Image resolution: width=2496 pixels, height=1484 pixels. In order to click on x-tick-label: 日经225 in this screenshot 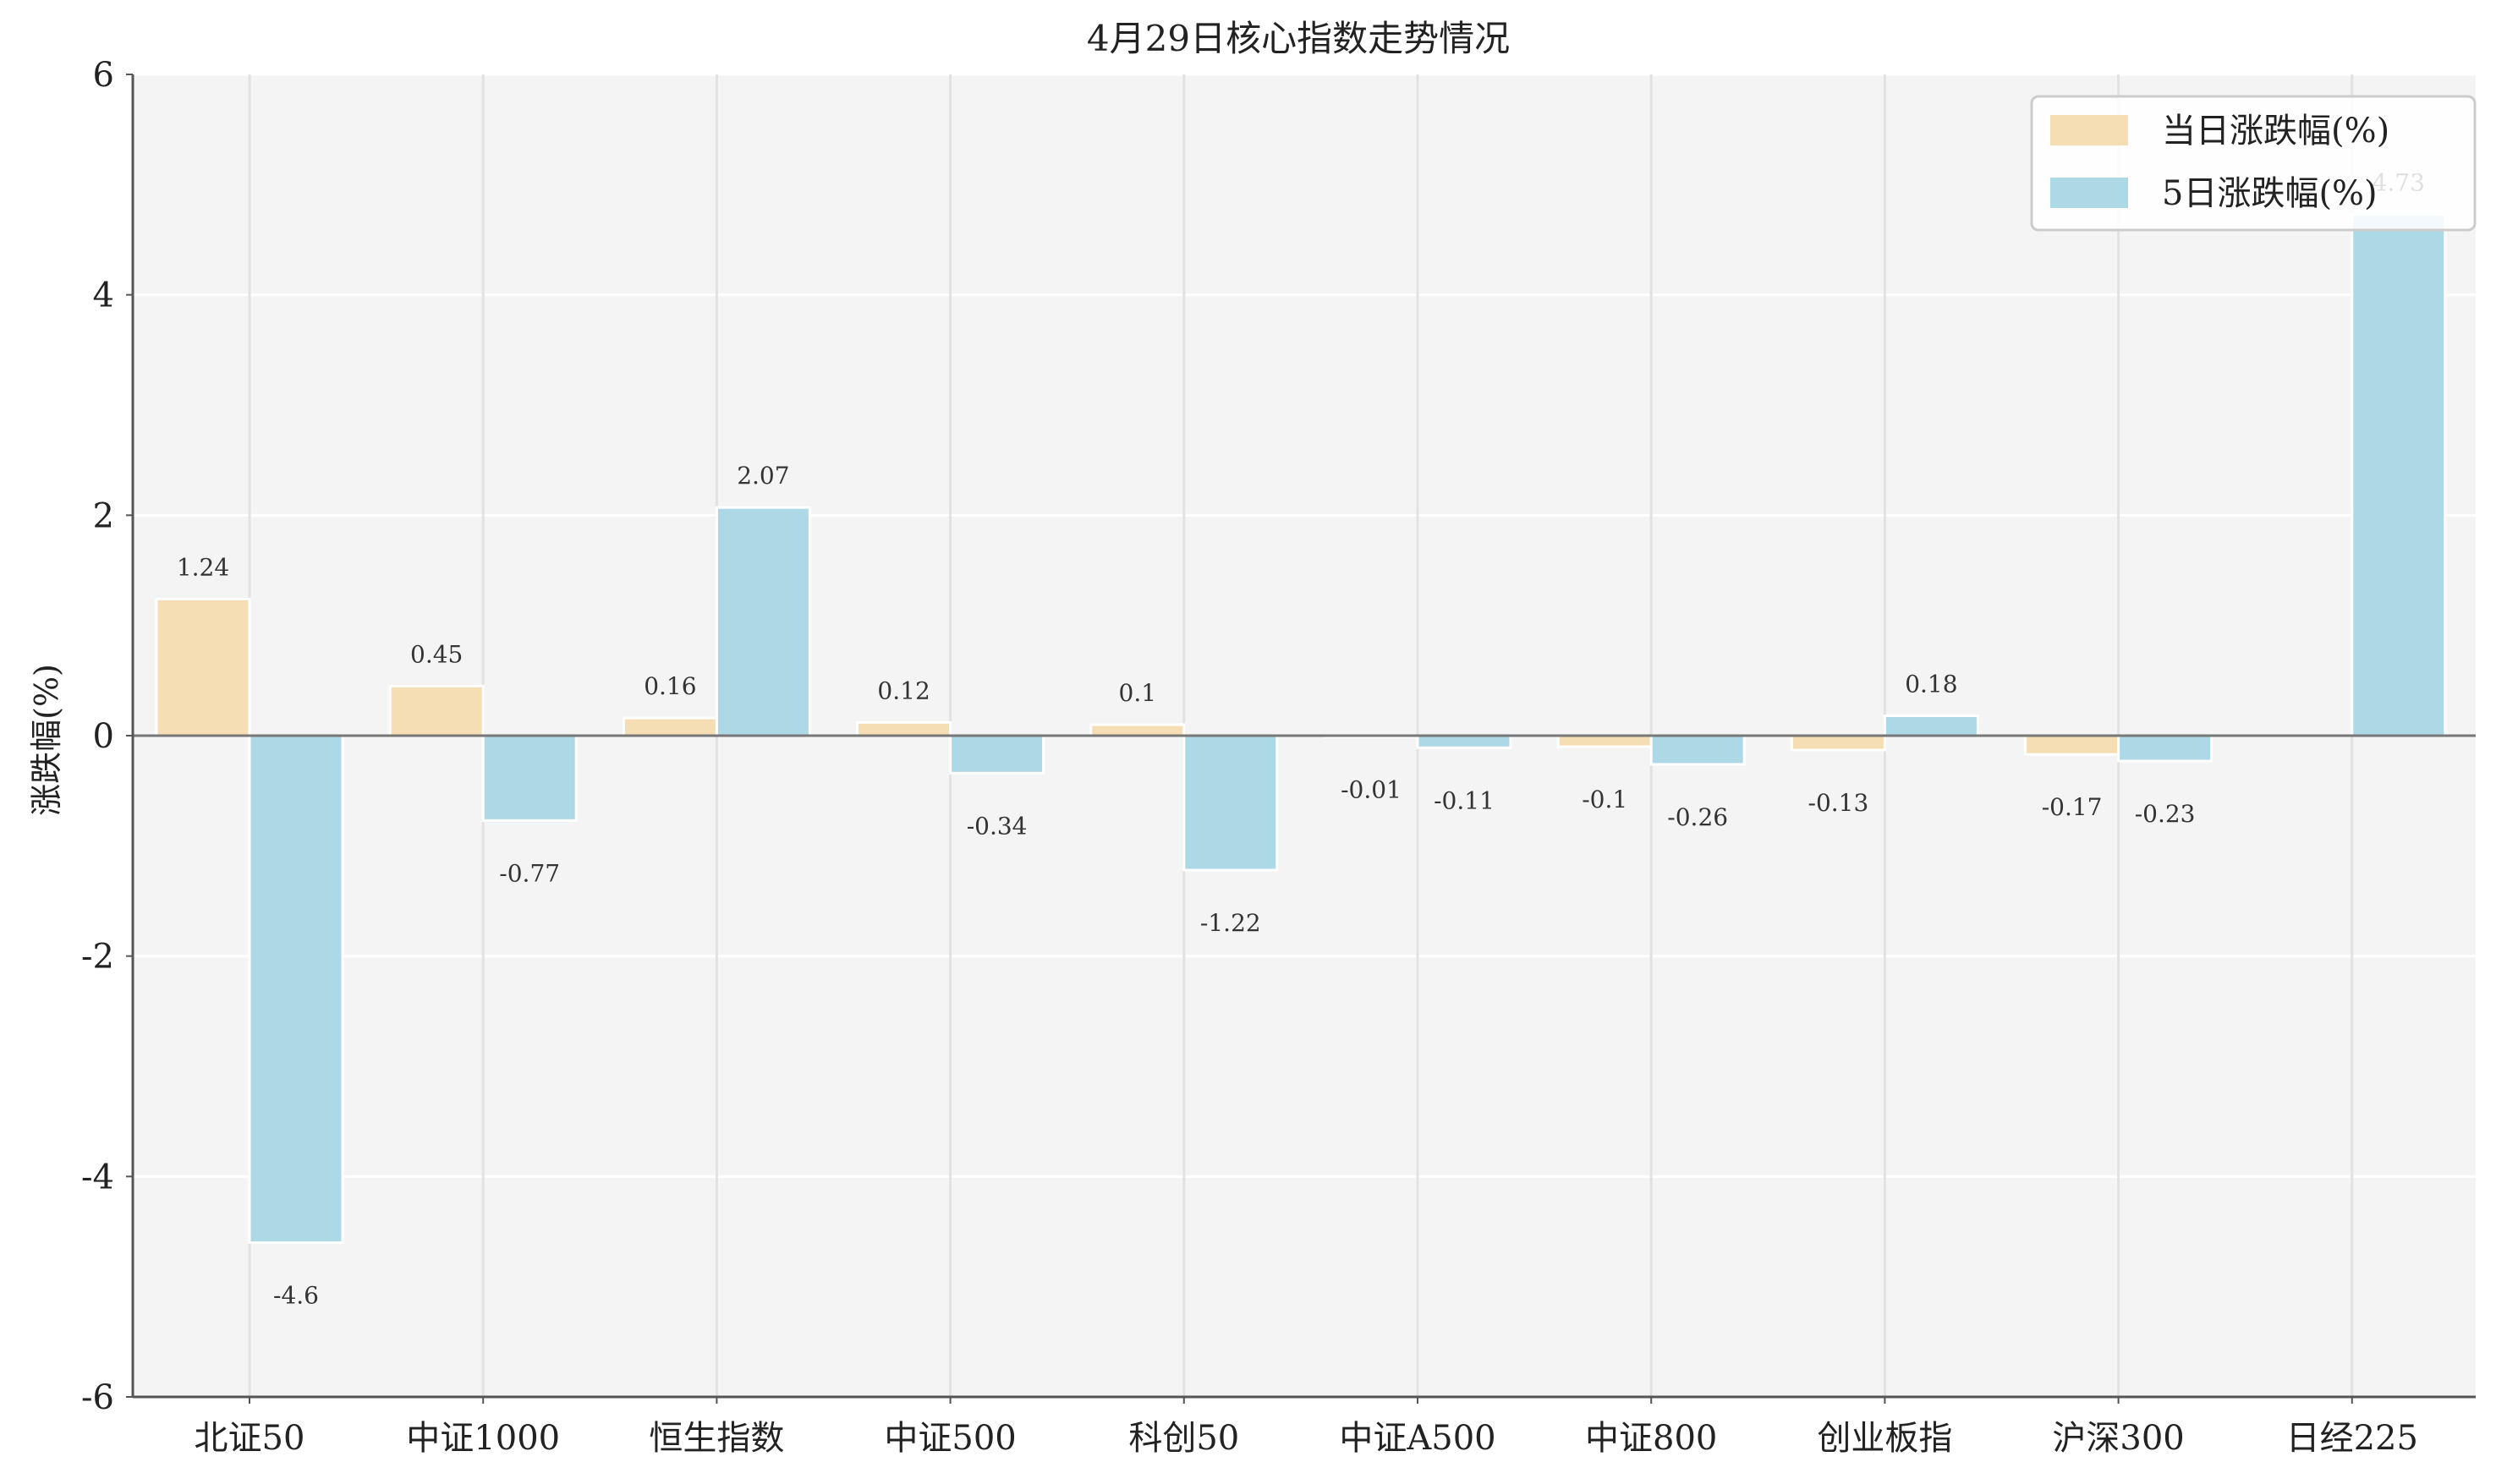, I will do `click(2352, 1438)`.